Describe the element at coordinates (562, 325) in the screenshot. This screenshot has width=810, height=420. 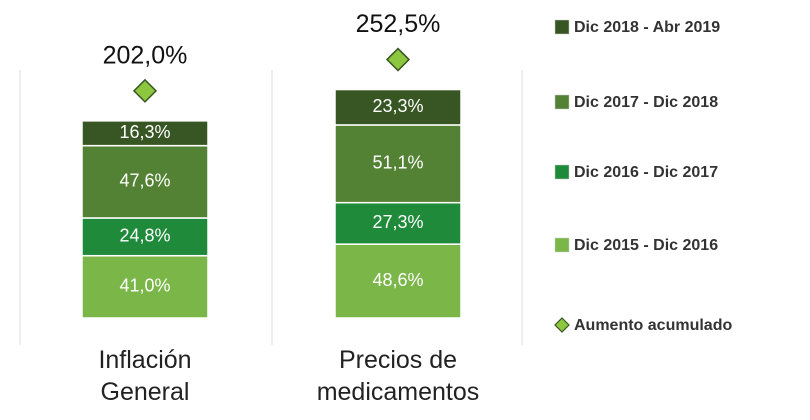
I see `legend-marker` at that location.